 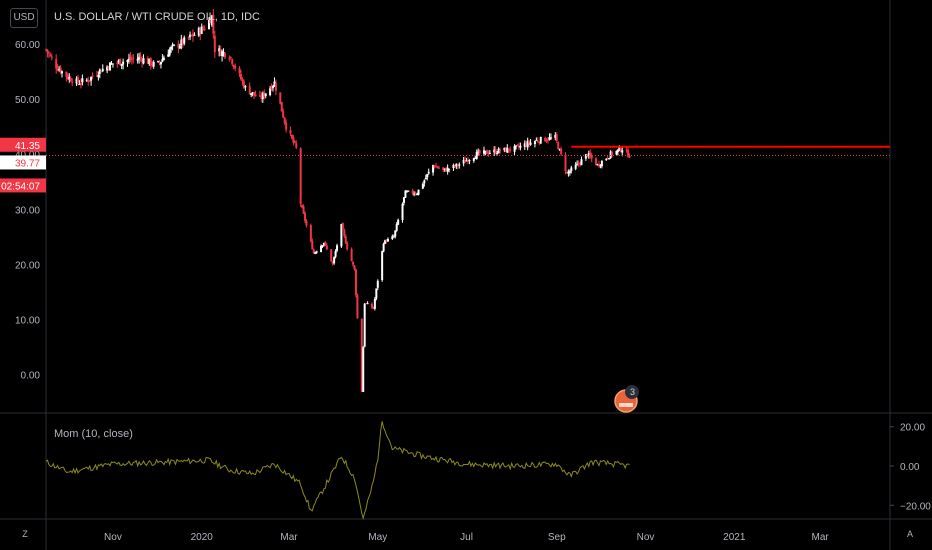 What do you see at coordinates (93, 434) in the screenshot?
I see `indicator-title: Mom (10, close)` at bounding box center [93, 434].